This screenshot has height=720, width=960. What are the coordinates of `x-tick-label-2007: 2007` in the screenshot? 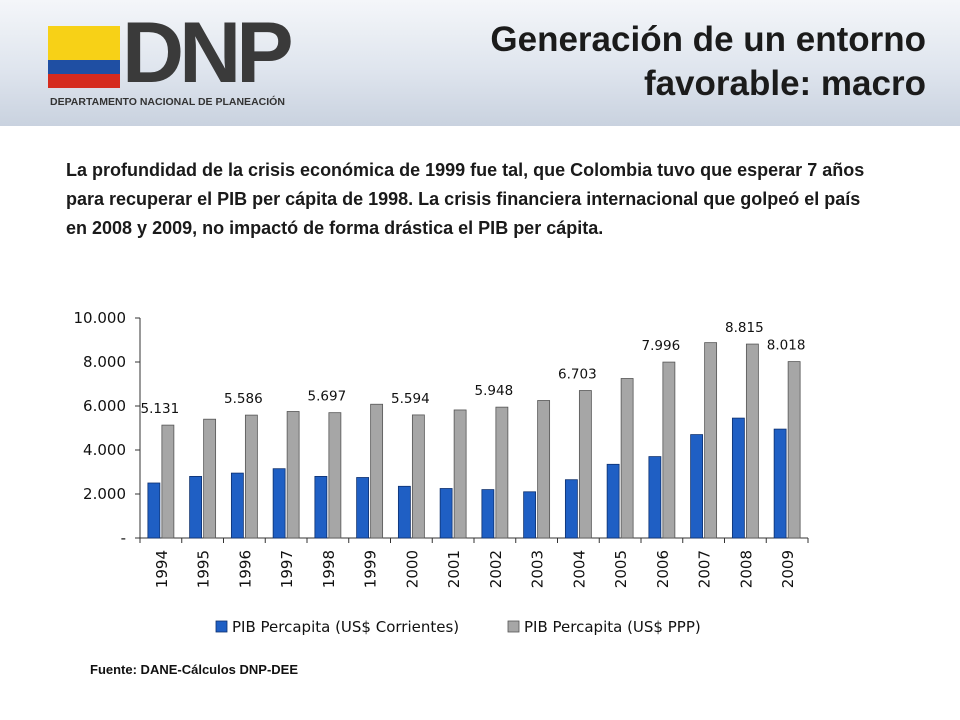 It's located at (705, 569).